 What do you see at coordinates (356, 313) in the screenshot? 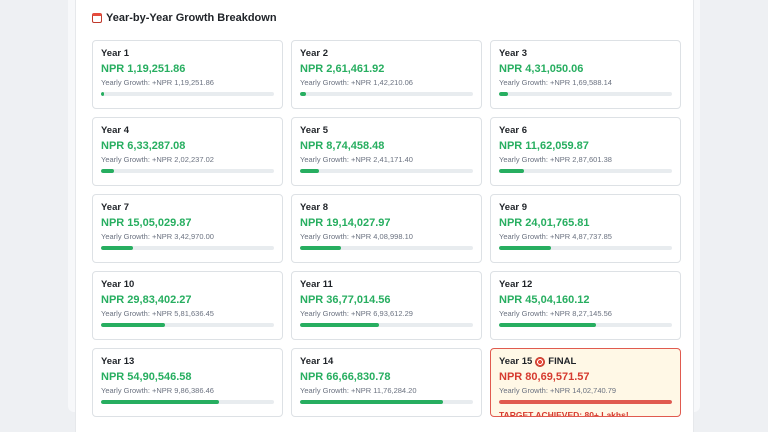
I see `yearly-growth: Yearly Growth: +NPR 6,93,612.29` at bounding box center [356, 313].